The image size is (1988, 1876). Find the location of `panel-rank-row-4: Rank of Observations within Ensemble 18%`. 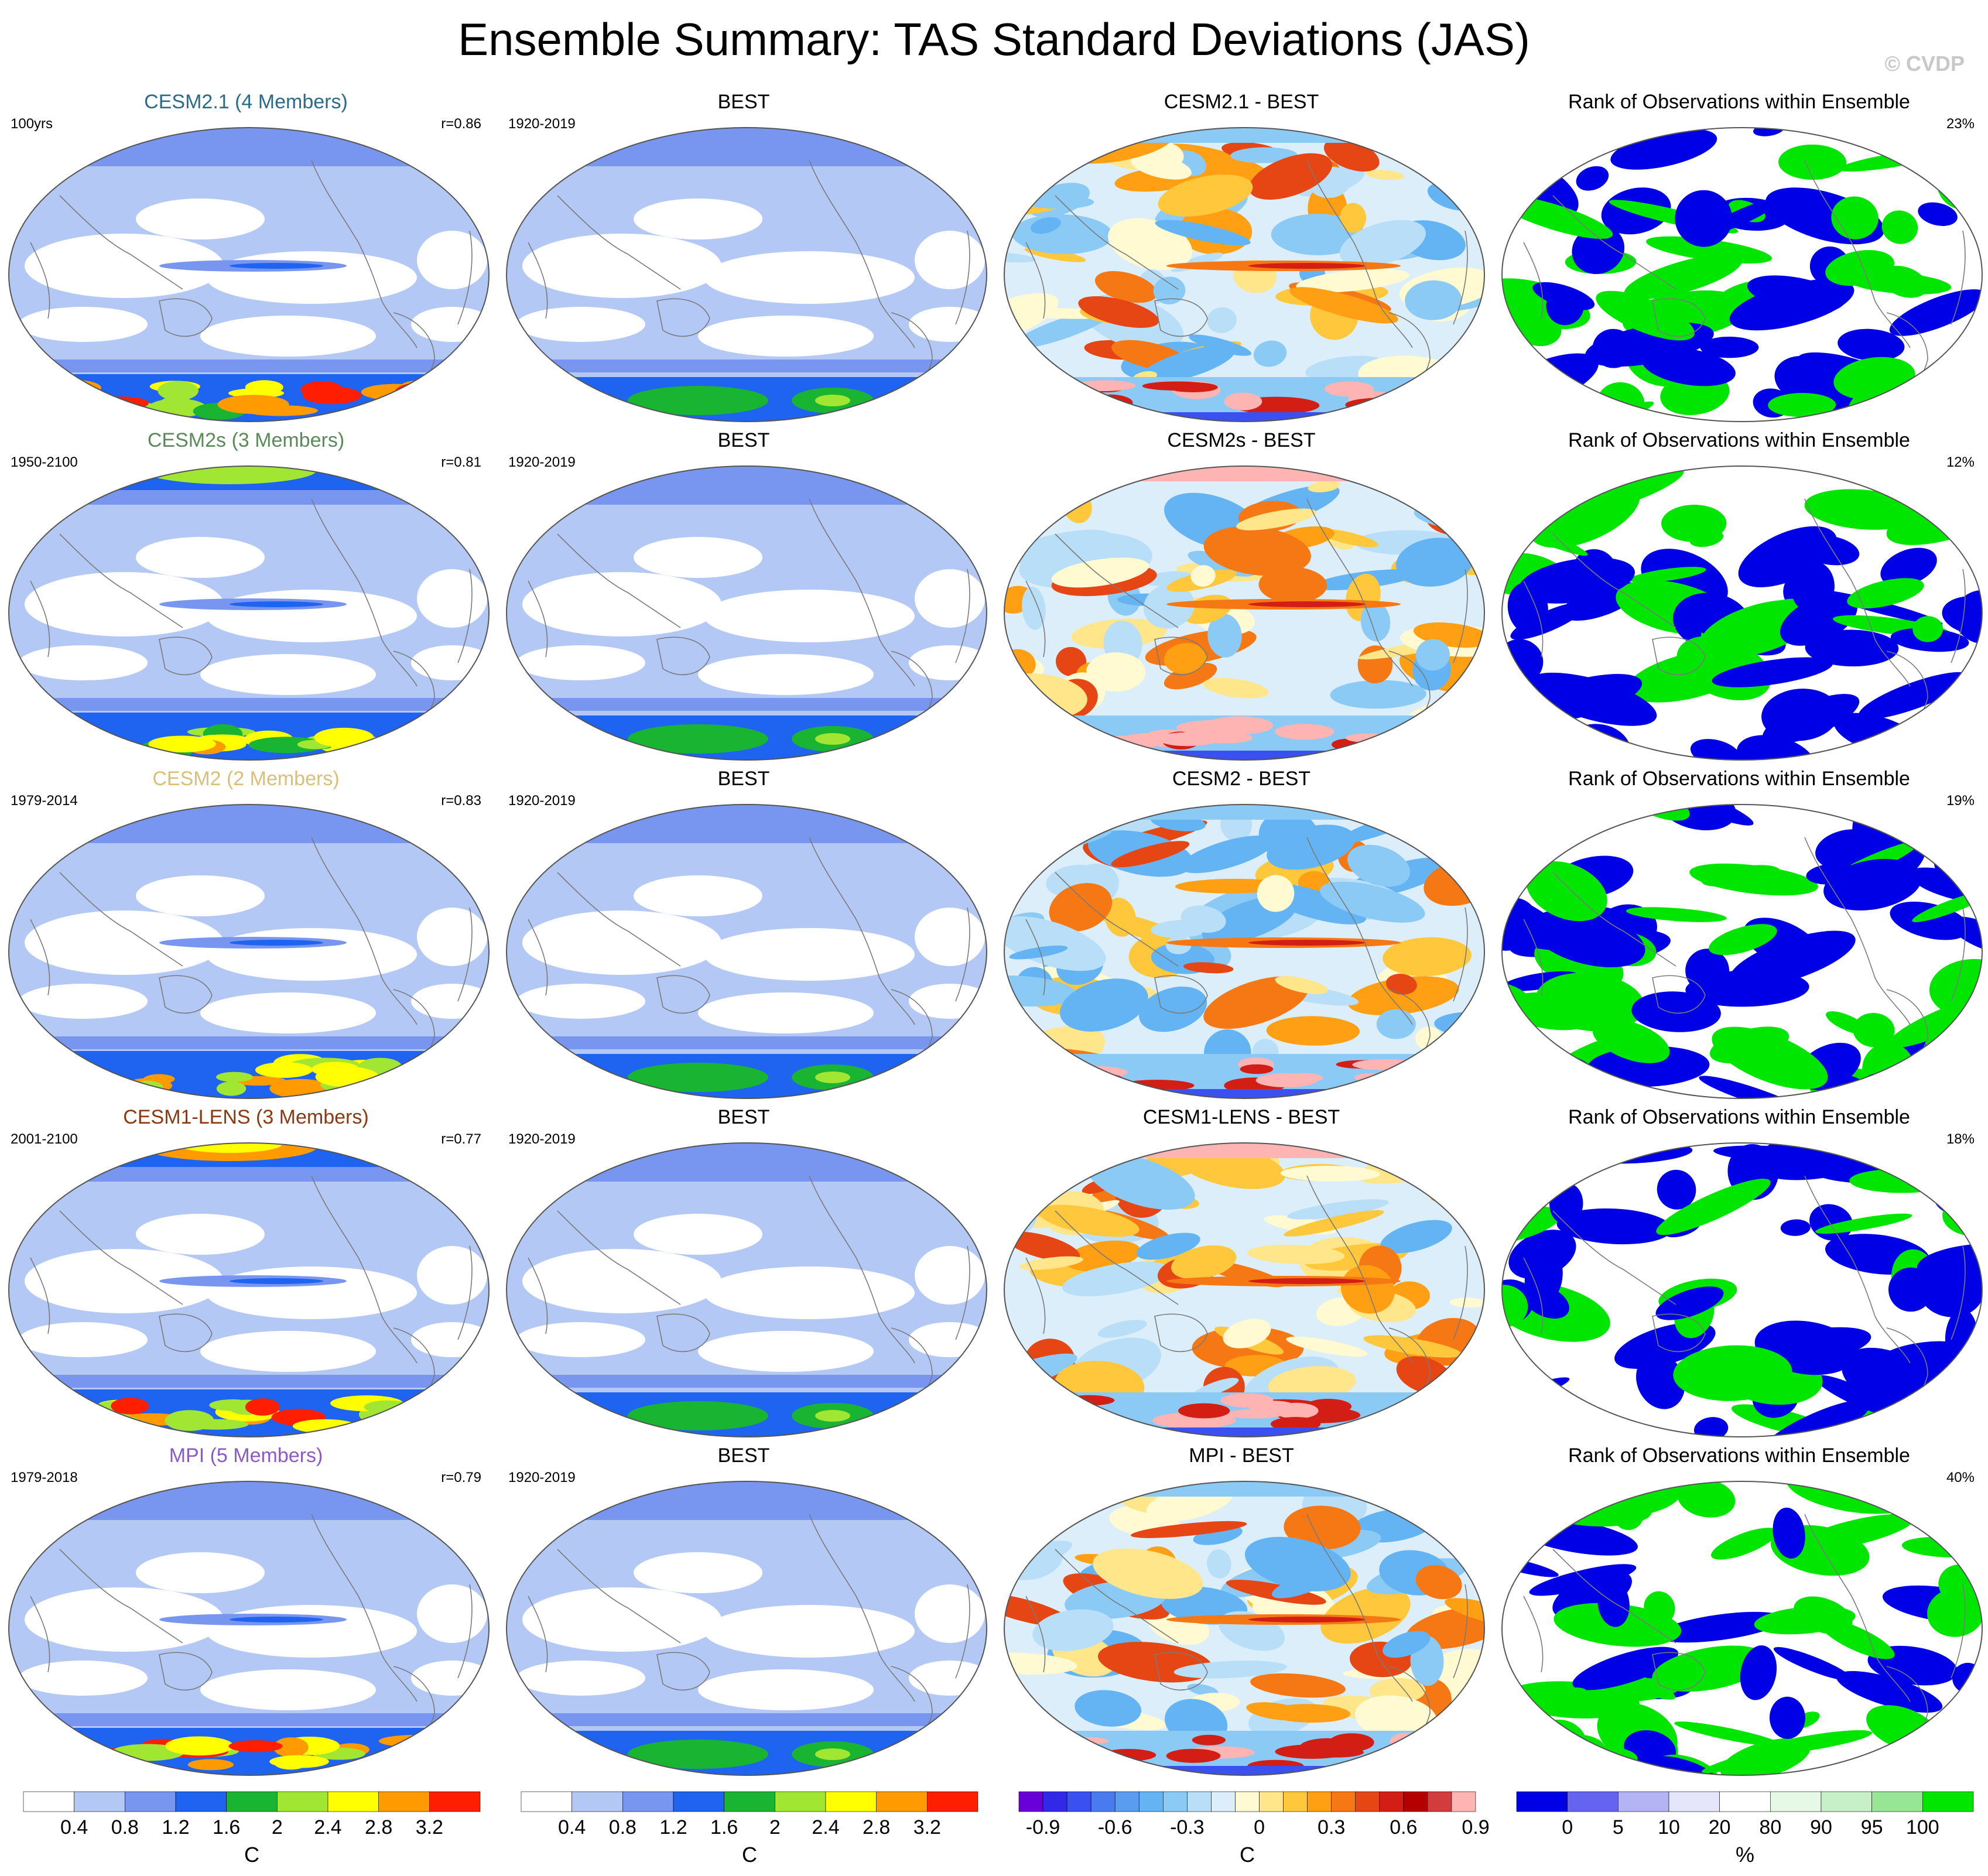

panel-rank-row-4: Rank of Observations within Ensemble 18% is located at coordinates (1739, 1272).